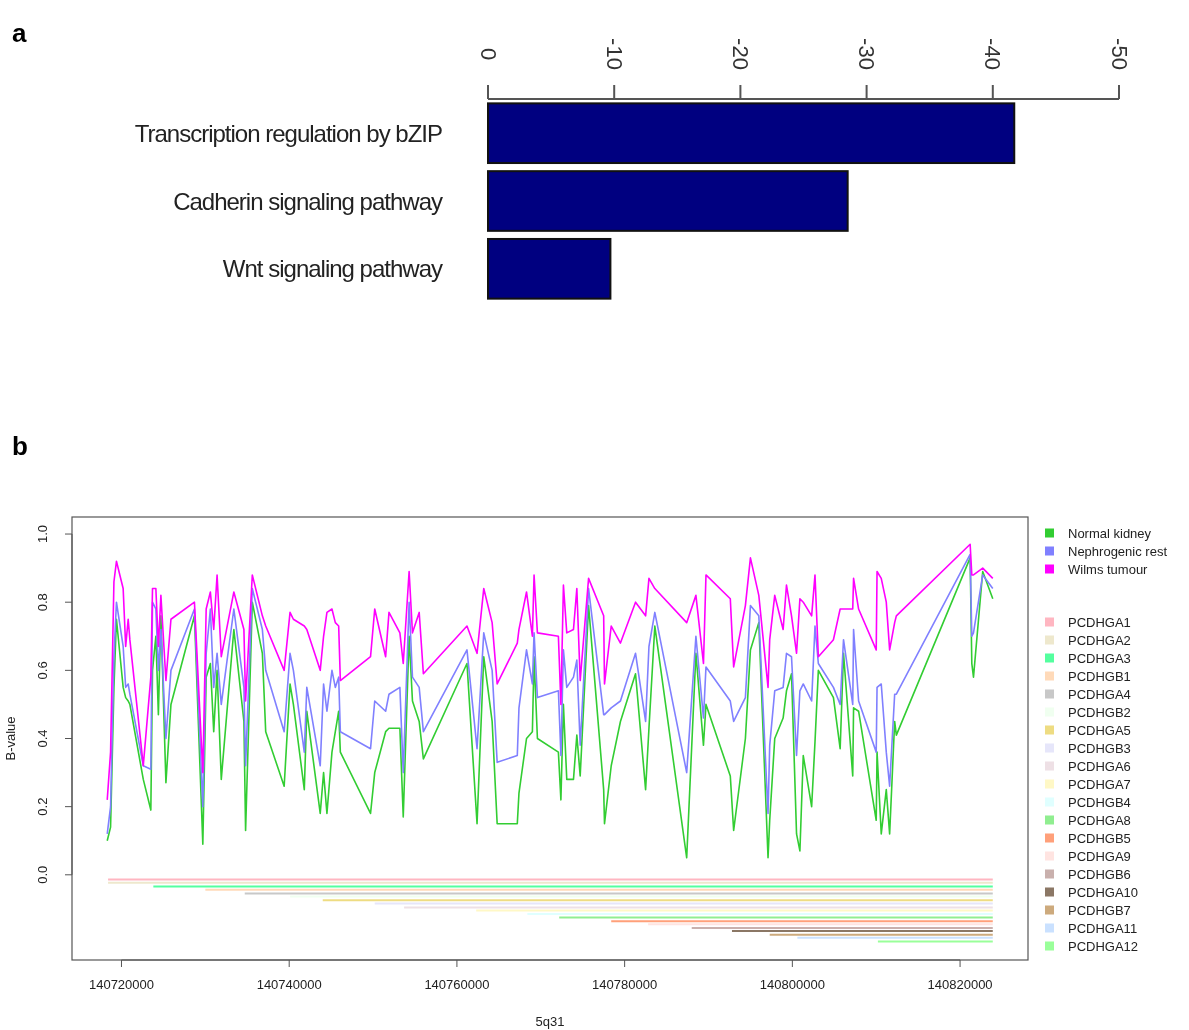 The image size is (1189, 1030). Describe the element at coordinates (1099, 640) in the screenshot. I see `legend-label: PCDHGA2` at that location.